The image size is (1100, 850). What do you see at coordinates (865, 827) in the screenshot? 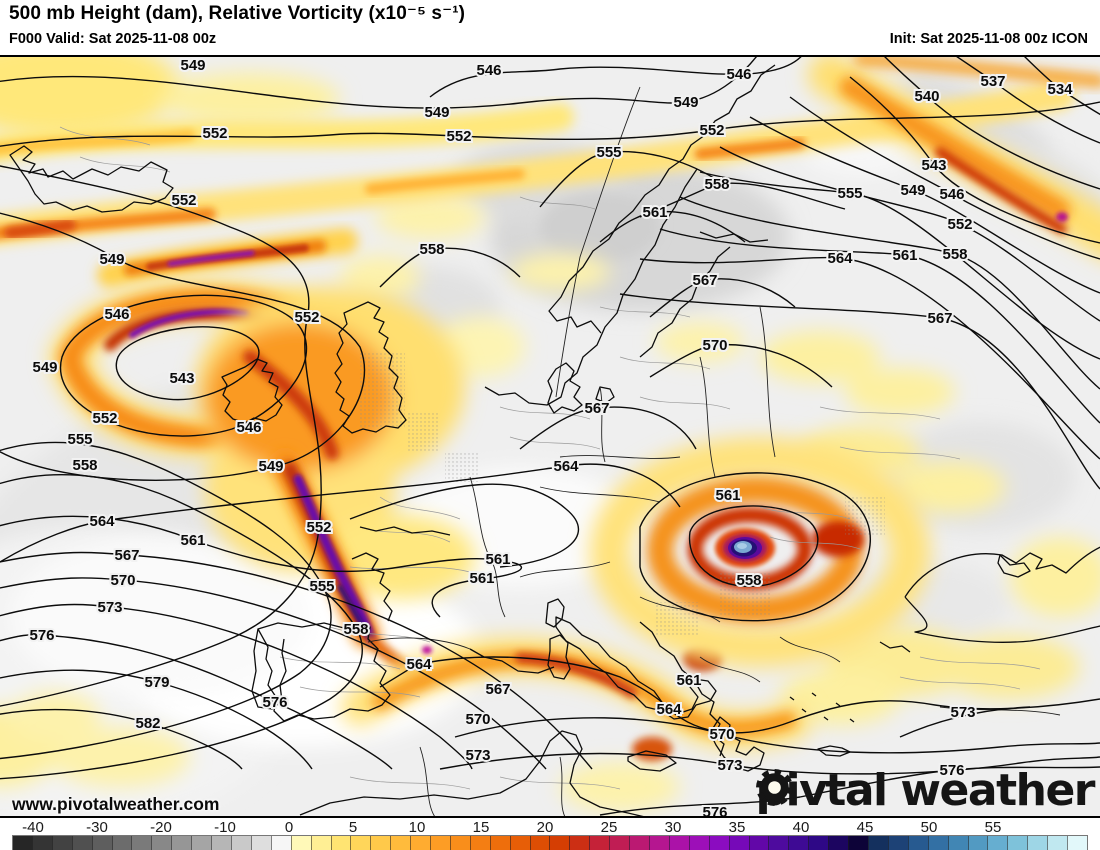
I see `colorbar-tick: 45` at bounding box center [865, 827].